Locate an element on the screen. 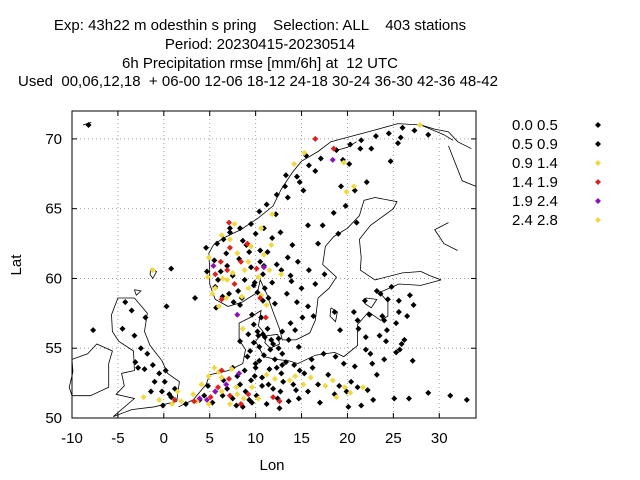  y-tick-label: 65 is located at coordinates (53, 209).